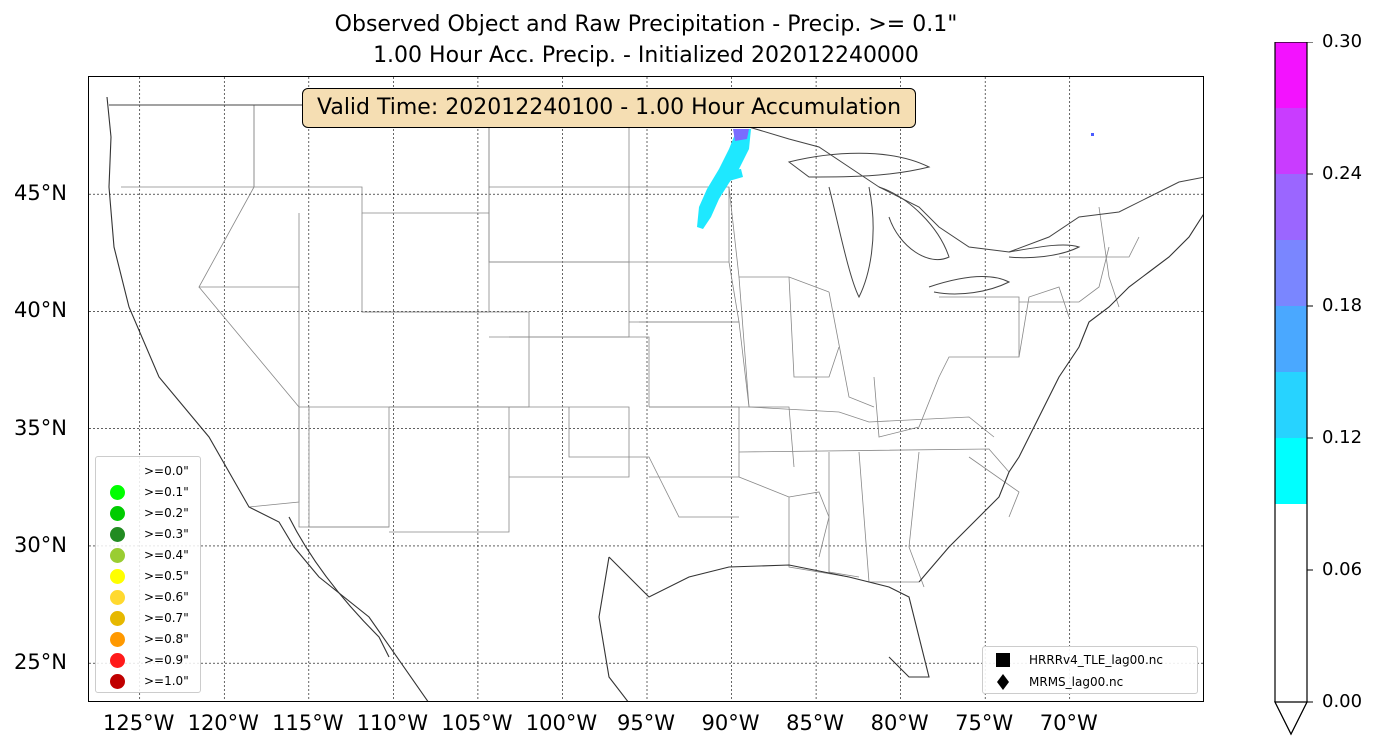 The height and width of the screenshot is (751, 1383). I want to click on lon-tick-label: 70°W, so click(1068, 723).